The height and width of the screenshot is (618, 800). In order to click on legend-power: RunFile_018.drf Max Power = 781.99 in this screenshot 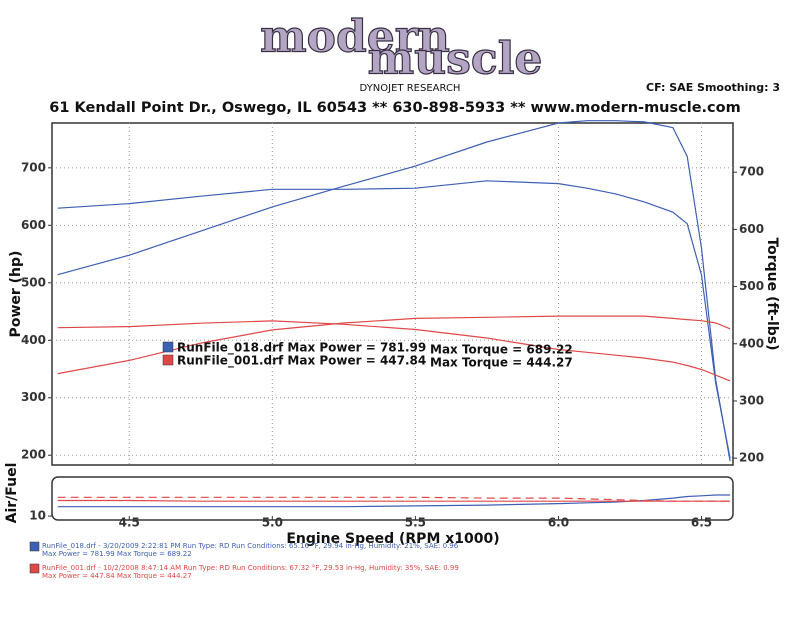, I will do `click(301, 348)`.